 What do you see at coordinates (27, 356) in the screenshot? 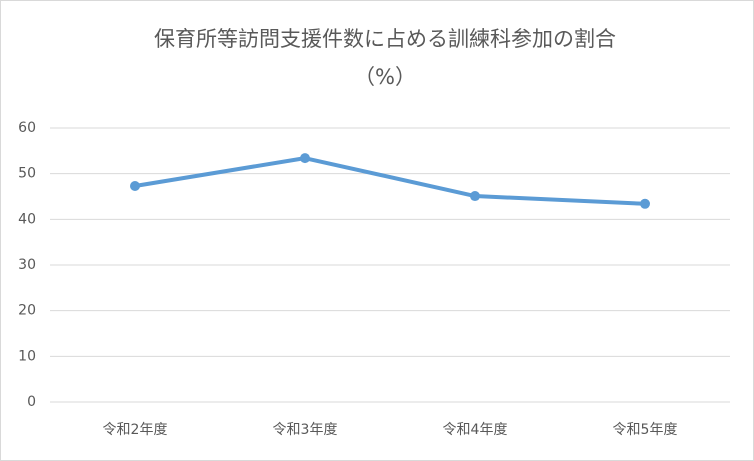
I see `y-tick-label: 10` at bounding box center [27, 356].